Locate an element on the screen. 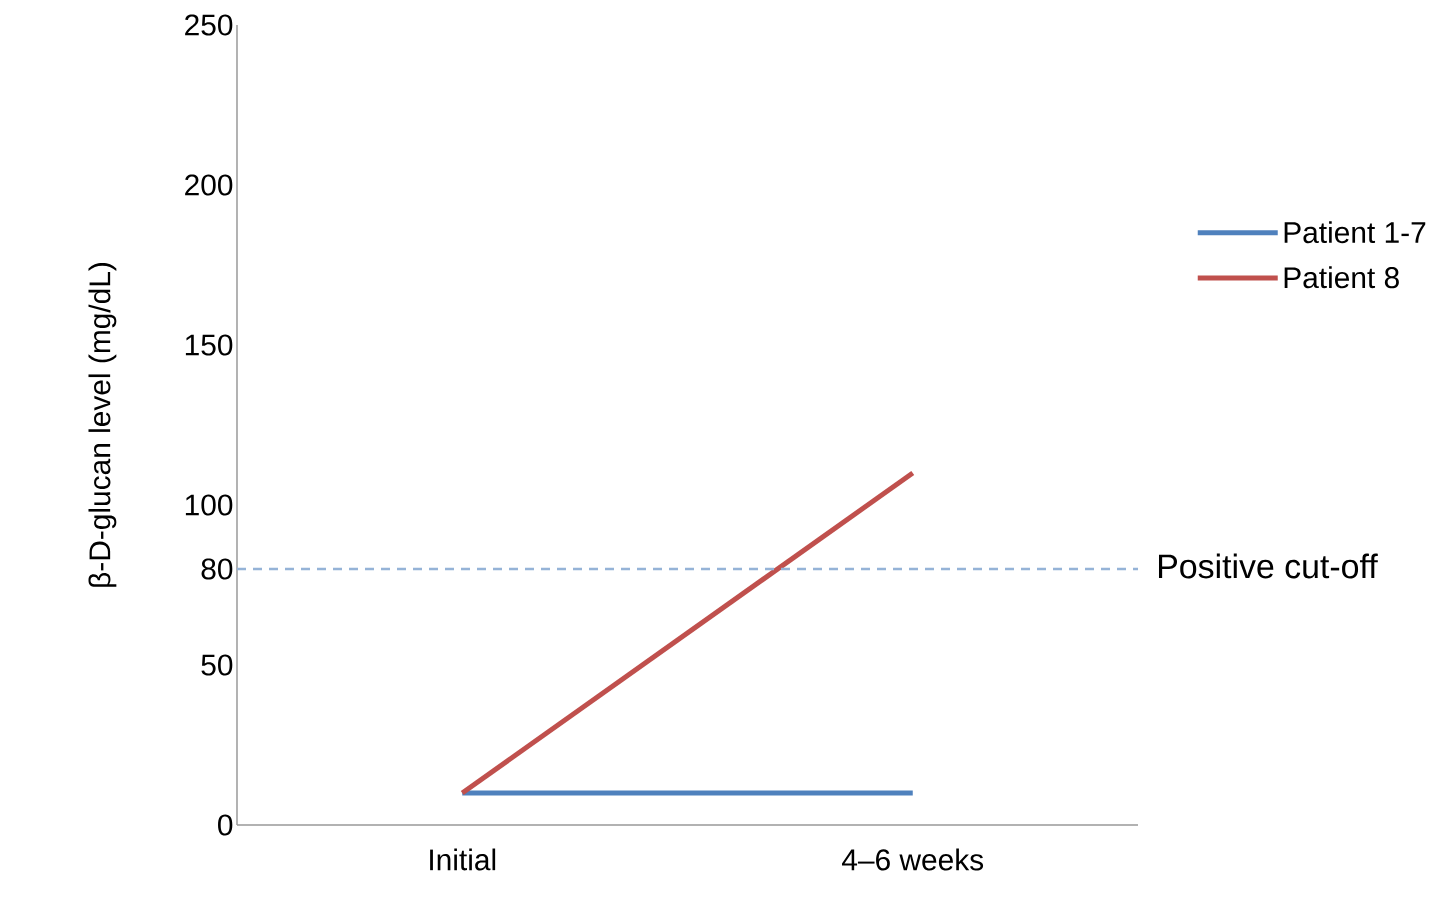 The height and width of the screenshot is (908, 1452). legend-label: Patient 1-7 is located at coordinates (1355, 232).